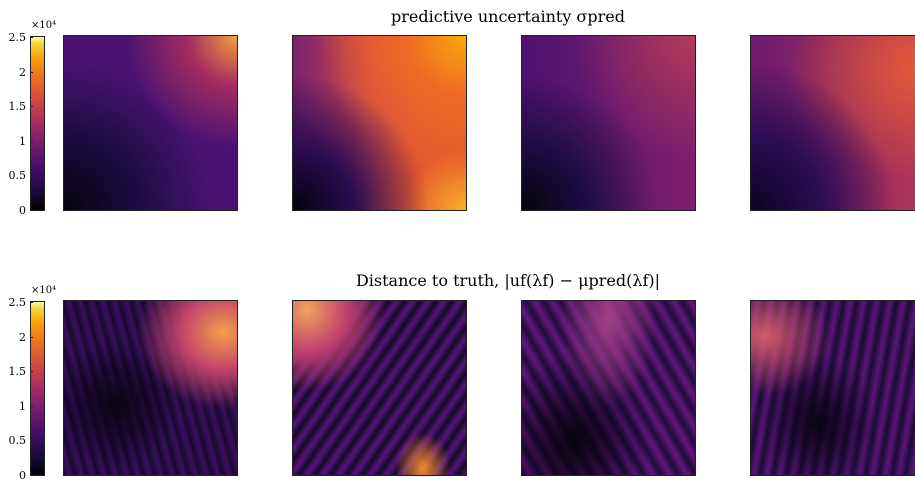 This screenshot has height=482, width=915. I want to click on top-colorbar-tick-label: 0.5, so click(17, 176).